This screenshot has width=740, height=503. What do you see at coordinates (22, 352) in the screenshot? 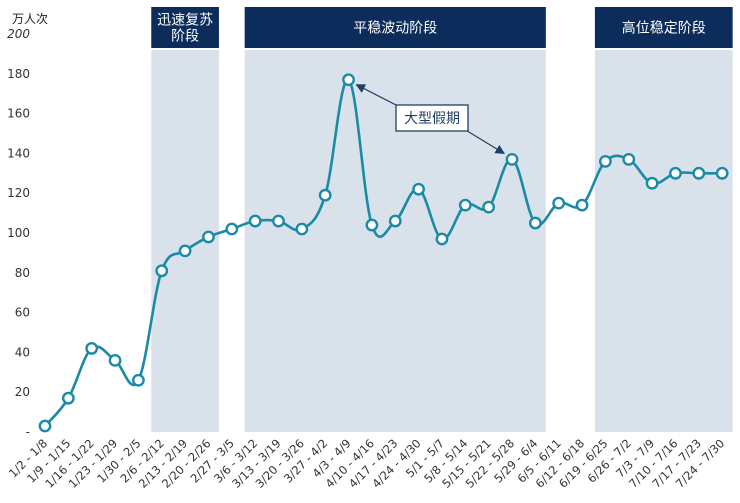
I see `y-tick-label: 40` at bounding box center [22, 352].